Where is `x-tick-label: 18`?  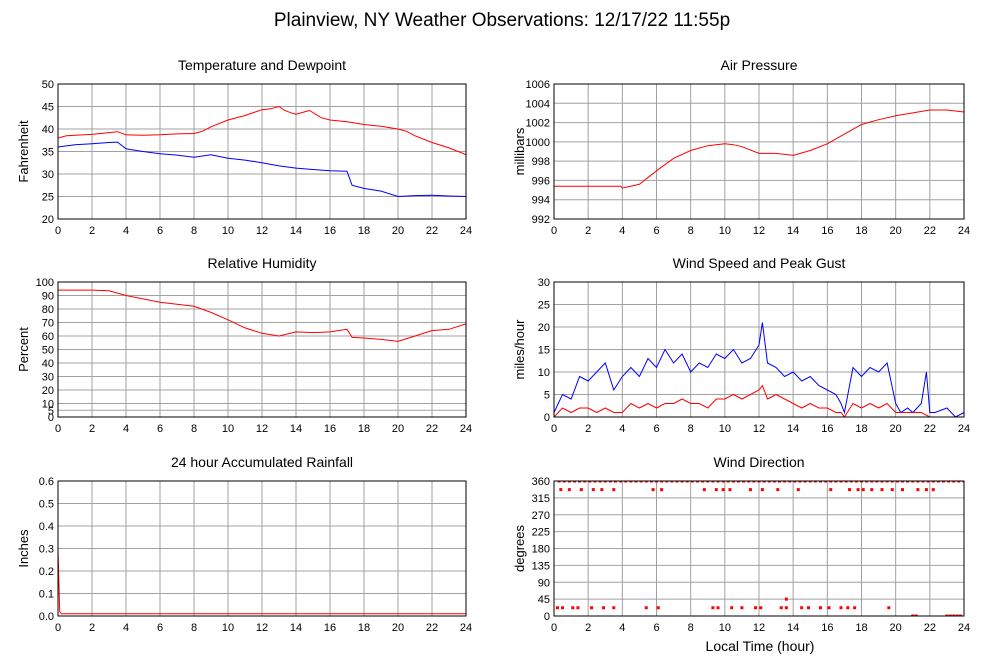 x-tick-label: 18 is located at coordinates (364, 628).